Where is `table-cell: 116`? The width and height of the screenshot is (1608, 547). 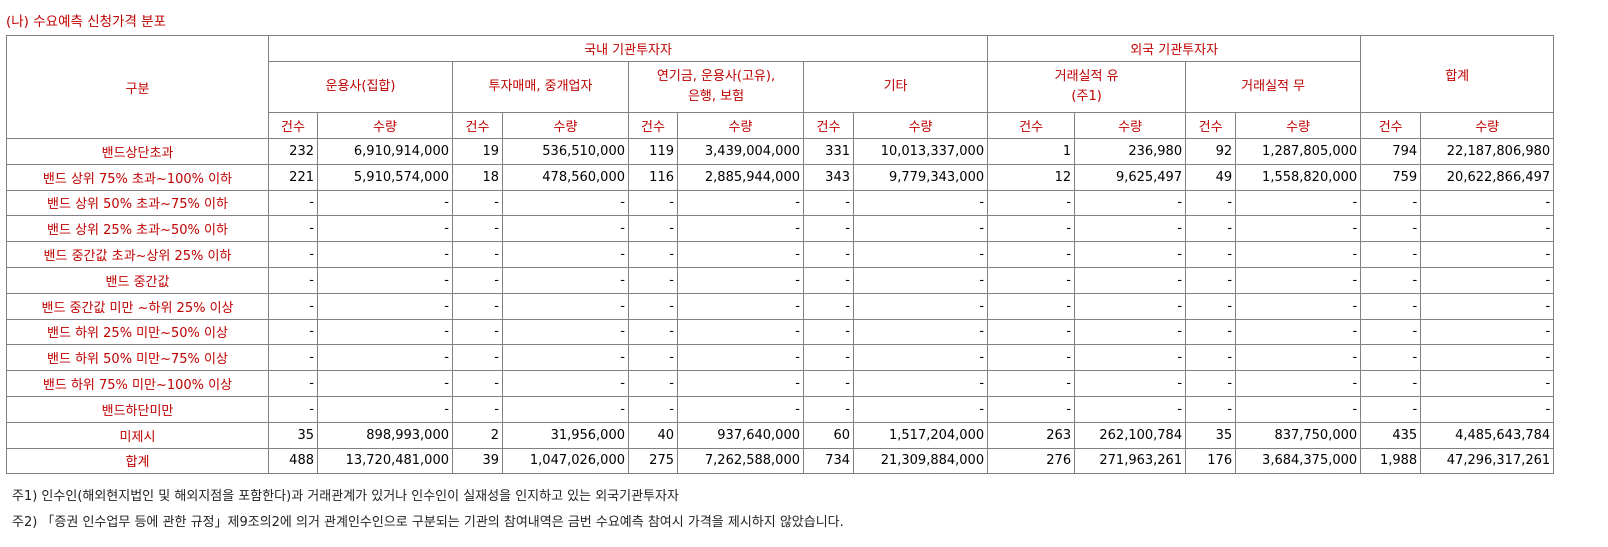 table-cell: 116 is located at coordinates (653, 177).